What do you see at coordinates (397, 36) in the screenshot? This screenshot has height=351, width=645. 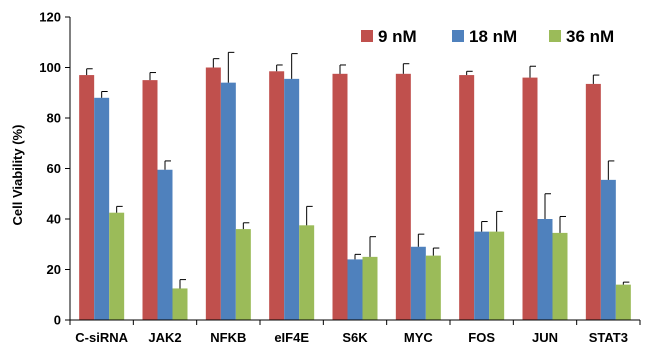 I see `legend-label: 9 nM` at bounding box center [397, 36].